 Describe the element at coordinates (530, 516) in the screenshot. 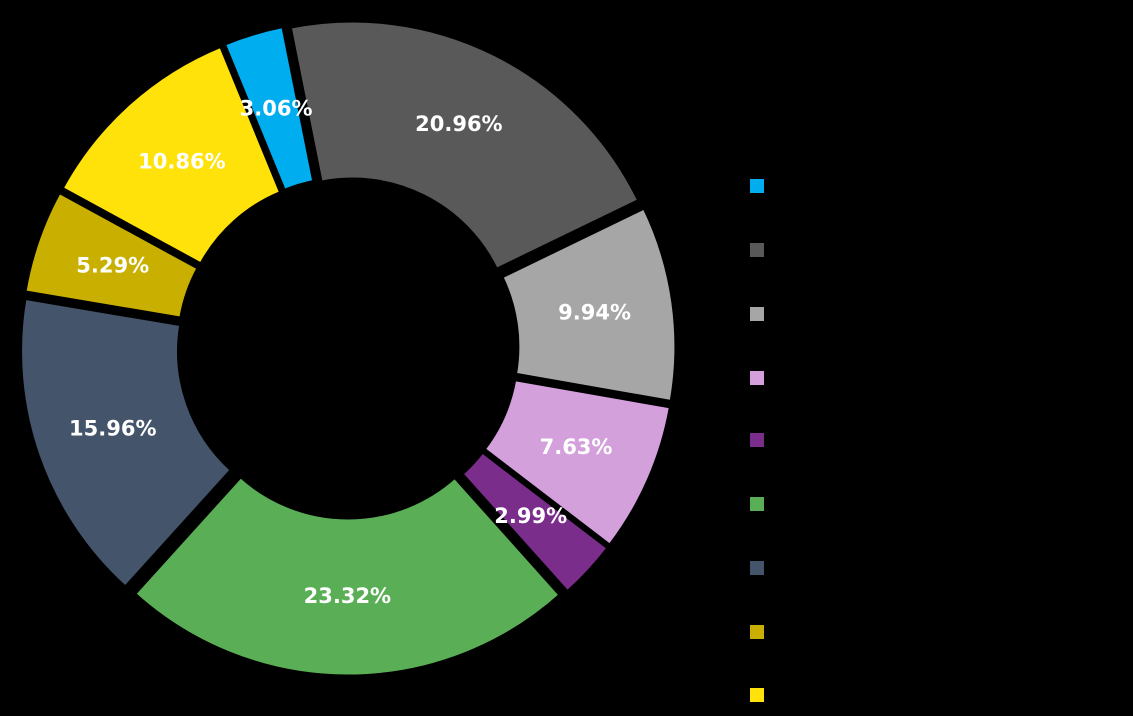

I see `slice-value-label: 2.99%` at that location.